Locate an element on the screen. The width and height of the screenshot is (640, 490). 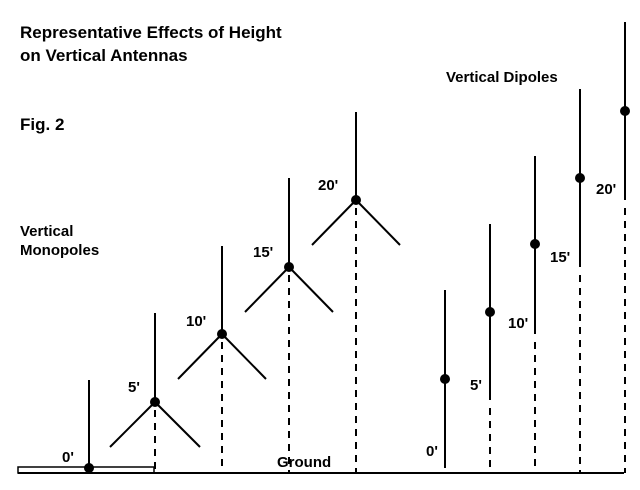
dipole-0ft: 0' is located at coordinates (438, 379).